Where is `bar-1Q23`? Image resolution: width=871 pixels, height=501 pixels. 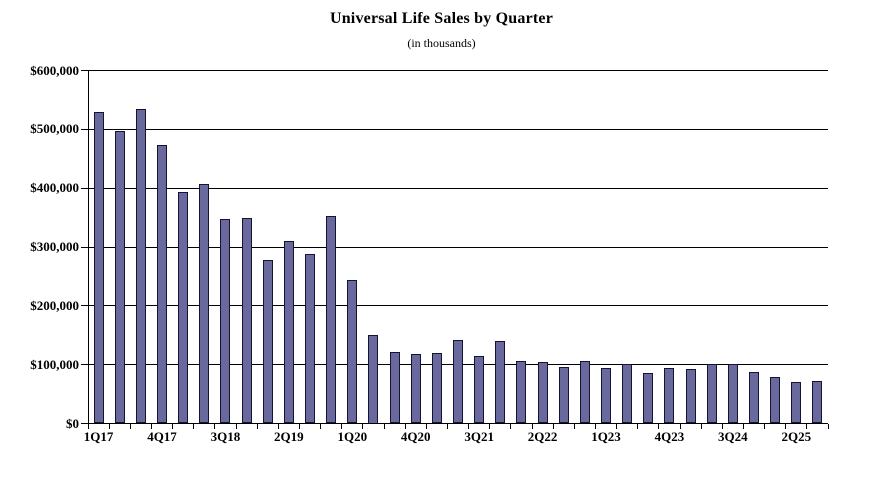
bar-1Q23 is located at coordinates (606, 395).